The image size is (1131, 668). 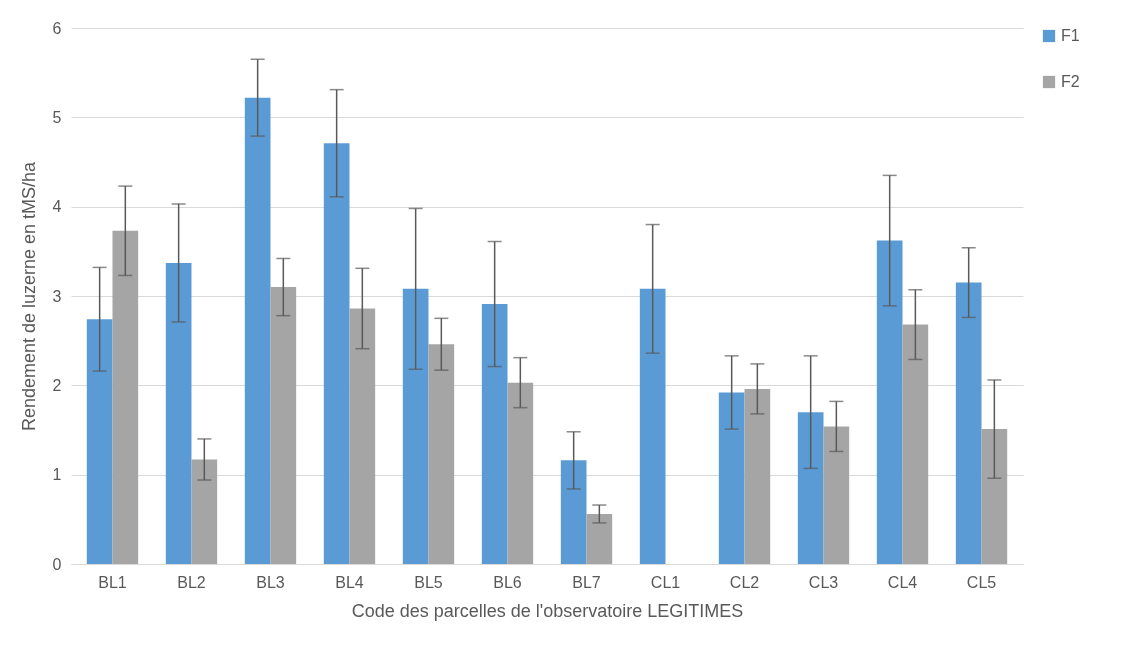 What do you see at coordinates (902, 582) in the screenshot?
I see `x-tick-label: CL4` at bounding box center [902, 582].